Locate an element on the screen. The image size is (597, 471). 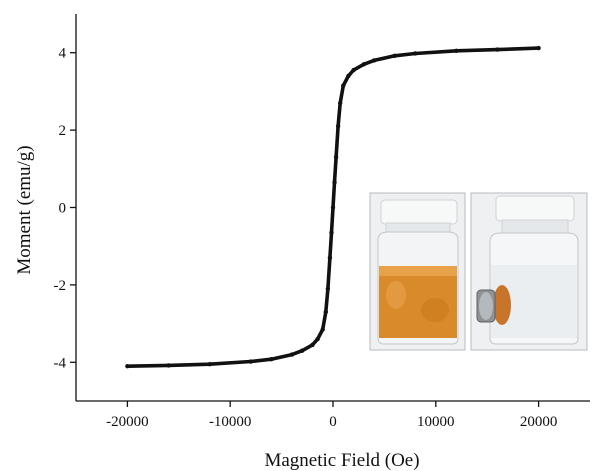
x-tick-label: 20000 is located at coordinates (539, 422).